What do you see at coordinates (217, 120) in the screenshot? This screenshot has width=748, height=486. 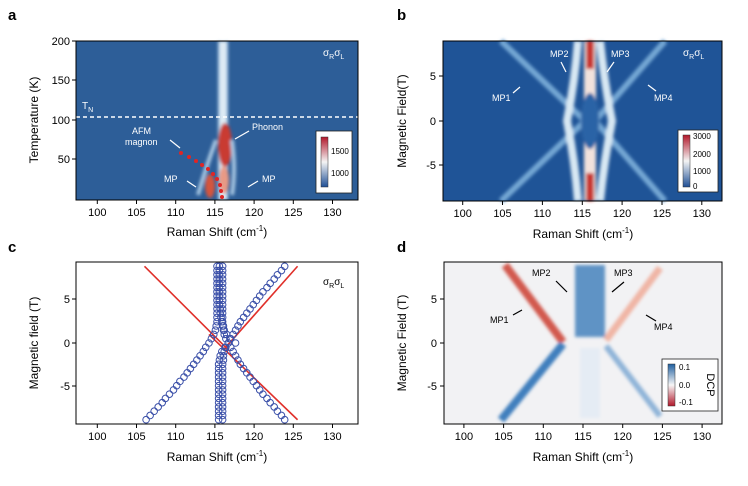 I see `heatmap-a-background` at bounding box center [217, 120].